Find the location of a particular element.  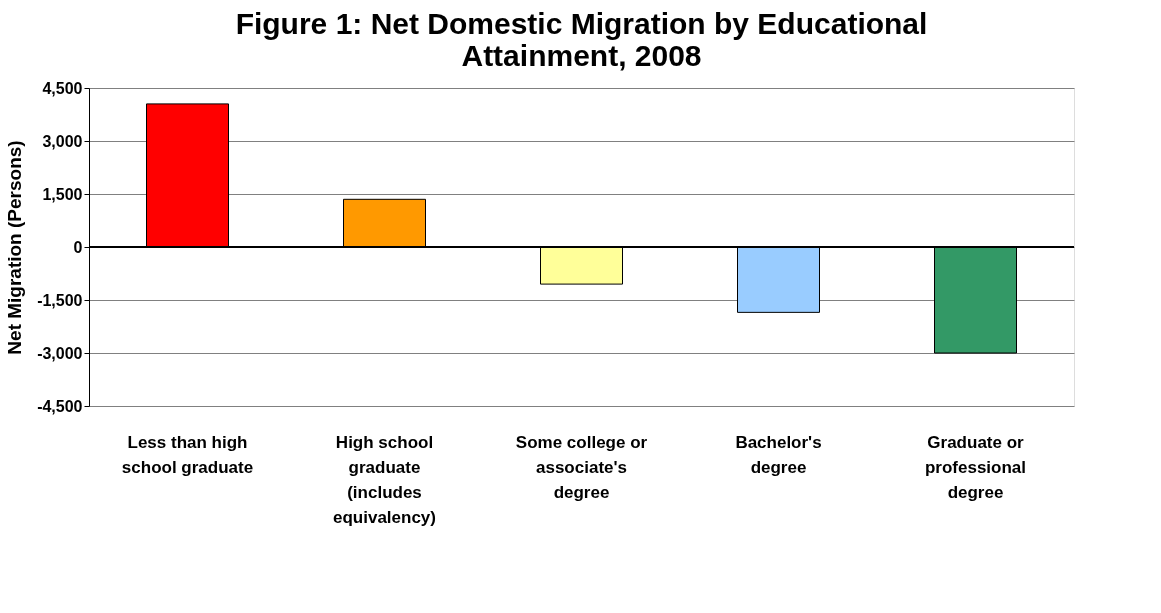

chart-title: Figure 1: Net Domestic Migration by Educational Attainment, 2008 is located at coordinates (581, 39).